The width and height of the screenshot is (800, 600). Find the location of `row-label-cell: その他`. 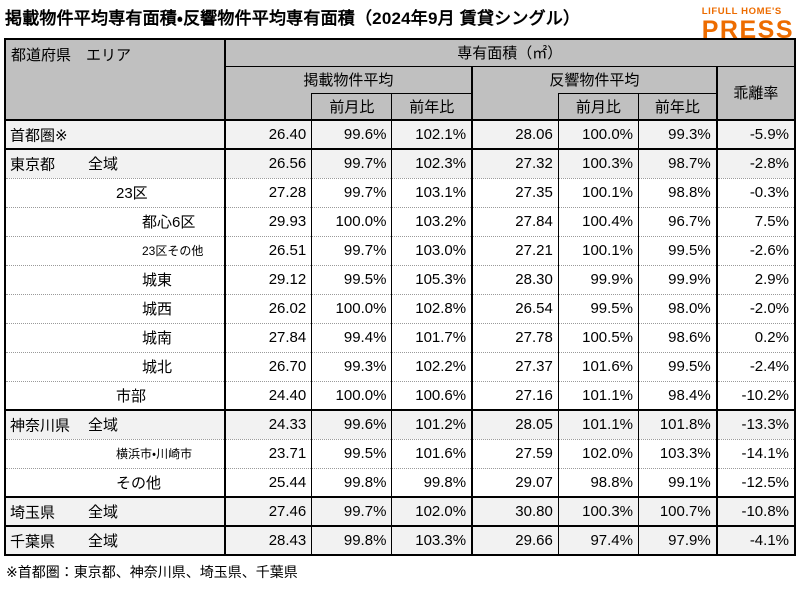

row-label-cell: その他 is located at coordinates (115, 483).